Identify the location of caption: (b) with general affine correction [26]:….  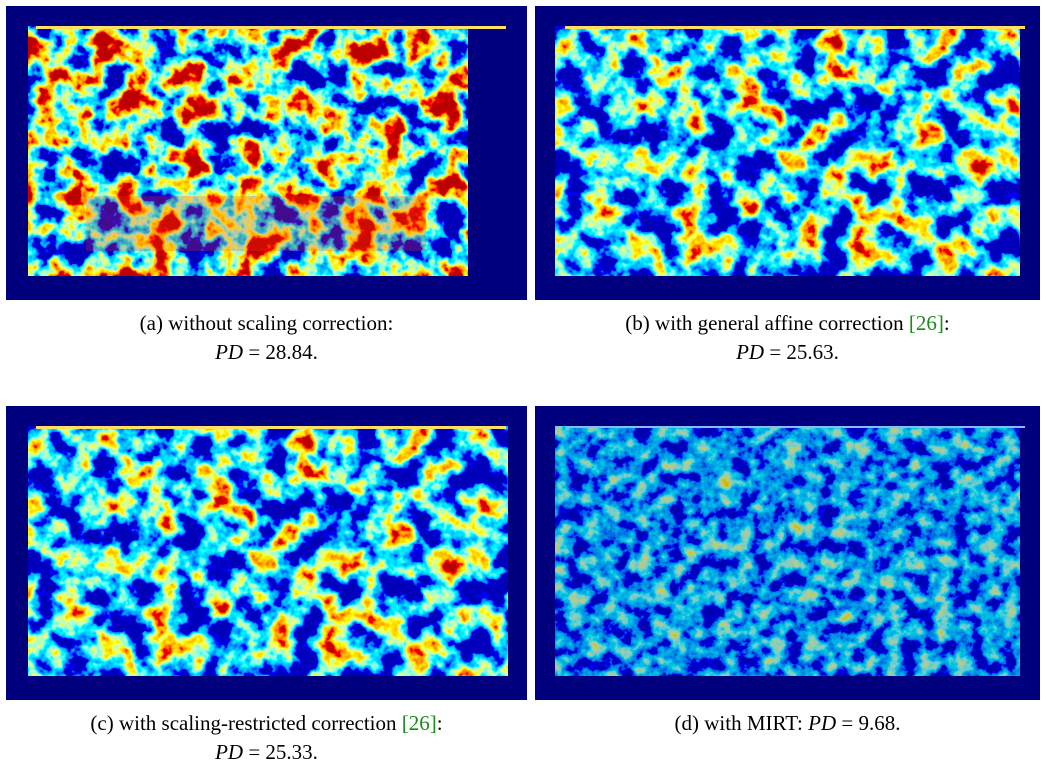
(787, 338).